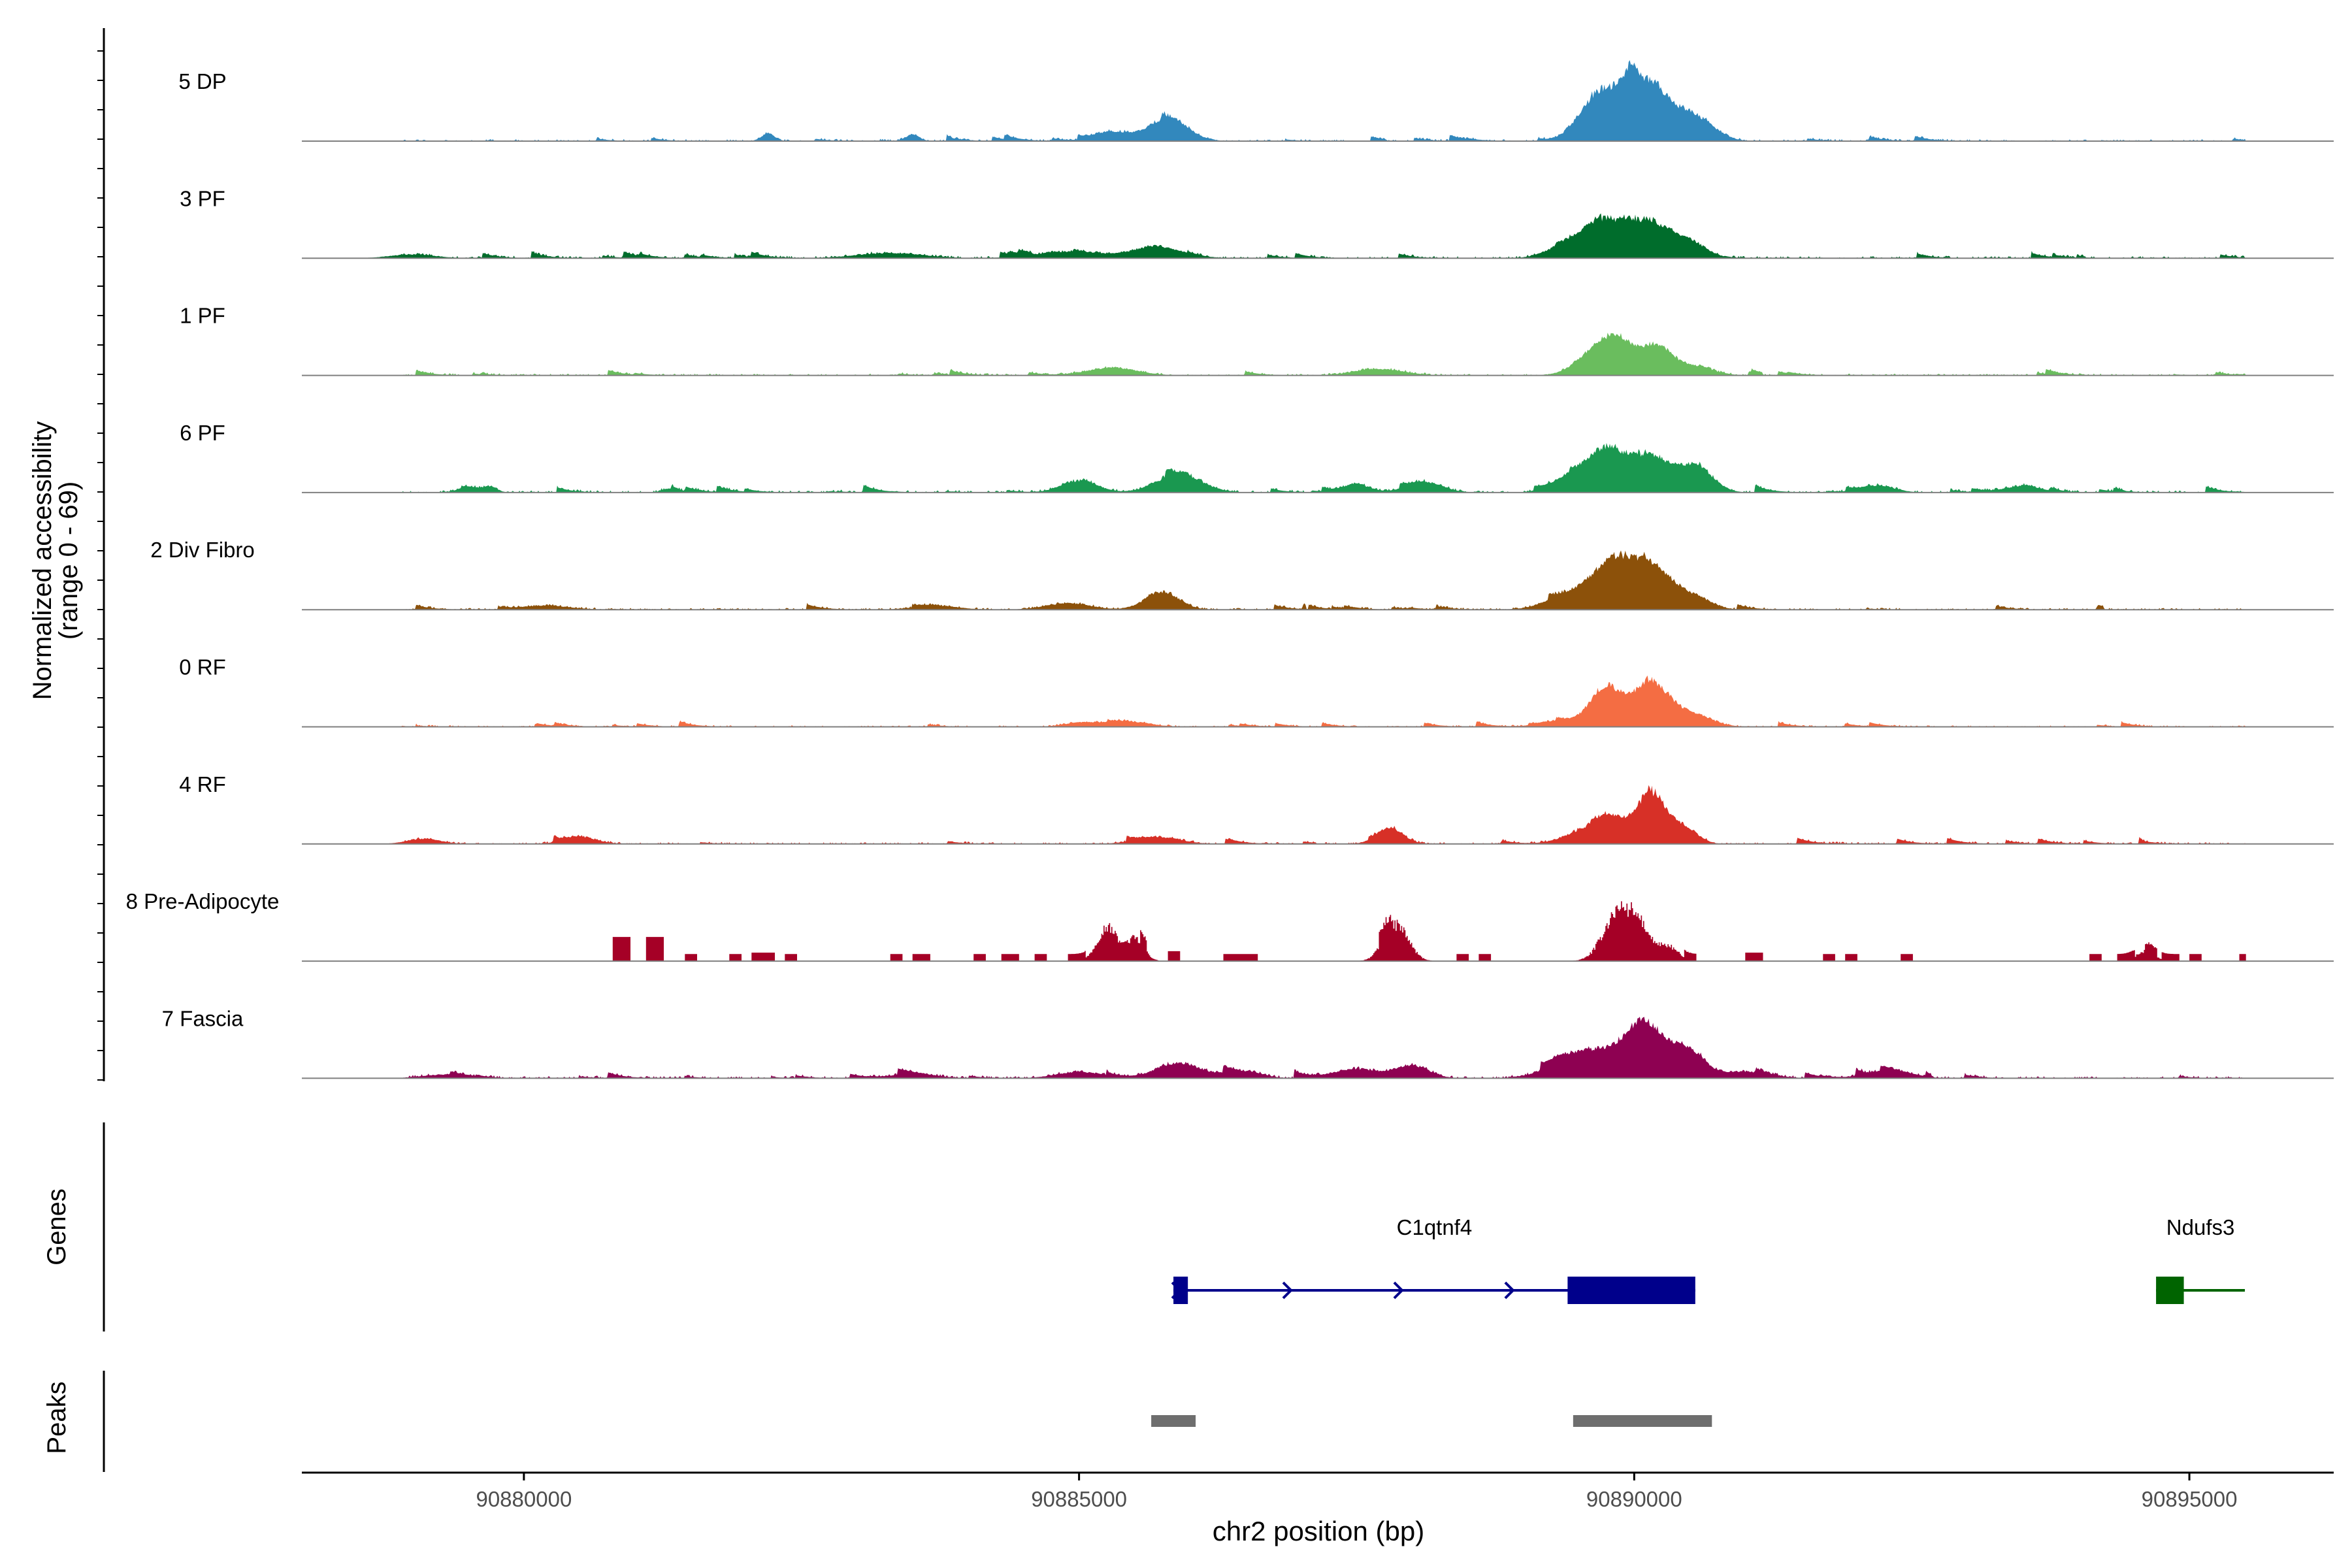  What do you see at coordinates (1319, 1531) in the screenshot?
I see `x-axis-title: chr2 position (bp)` at bounding box center [1319, 1531].